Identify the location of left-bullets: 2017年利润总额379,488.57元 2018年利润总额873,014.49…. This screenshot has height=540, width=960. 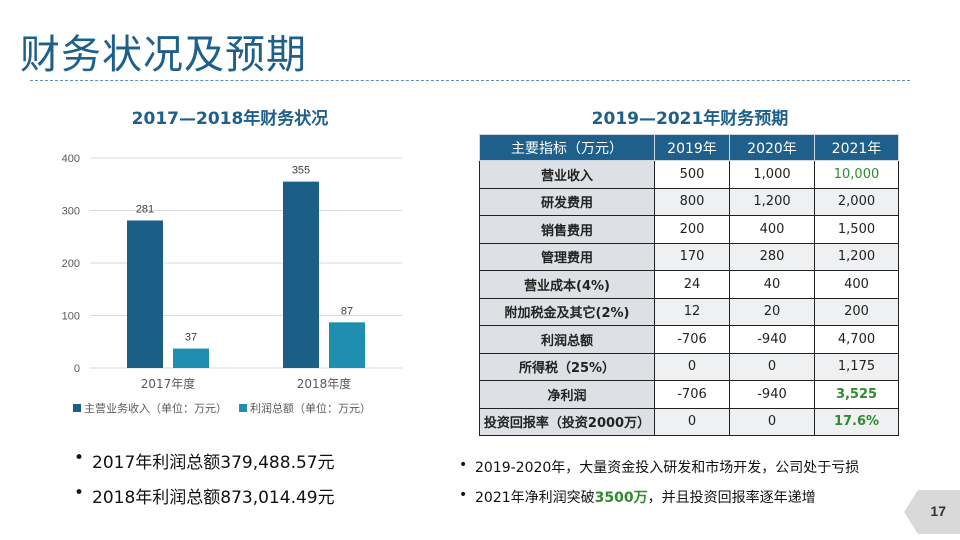
(204, 483).